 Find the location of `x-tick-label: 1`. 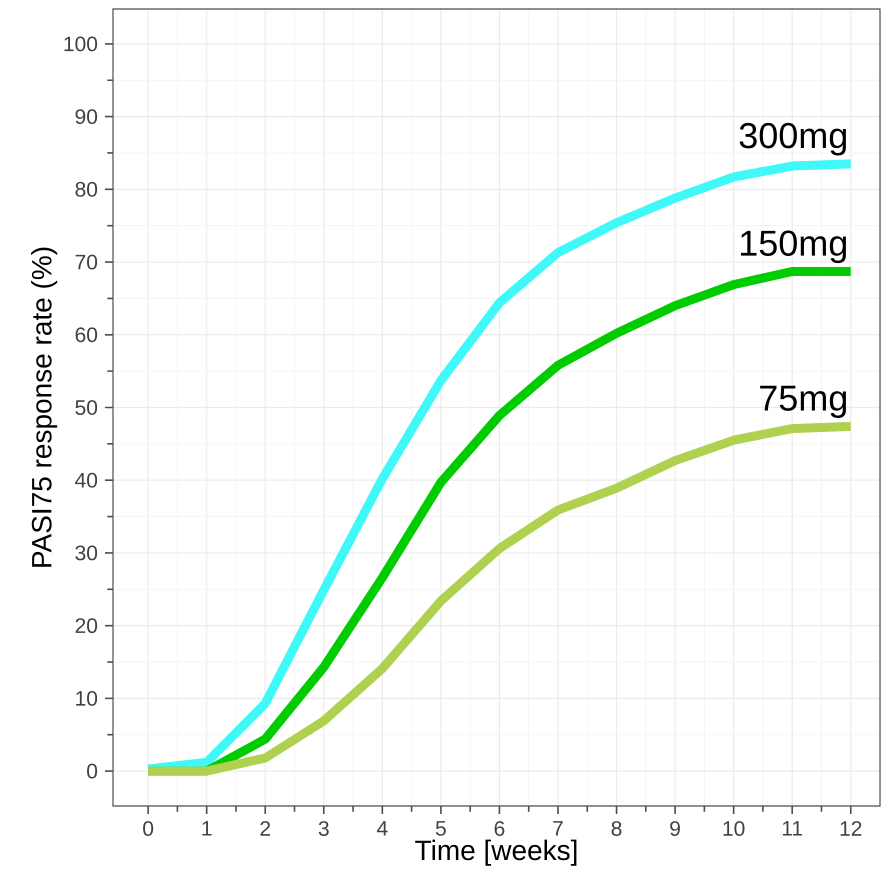

x-tick-label: 1 is located at coordinates (207, 828).